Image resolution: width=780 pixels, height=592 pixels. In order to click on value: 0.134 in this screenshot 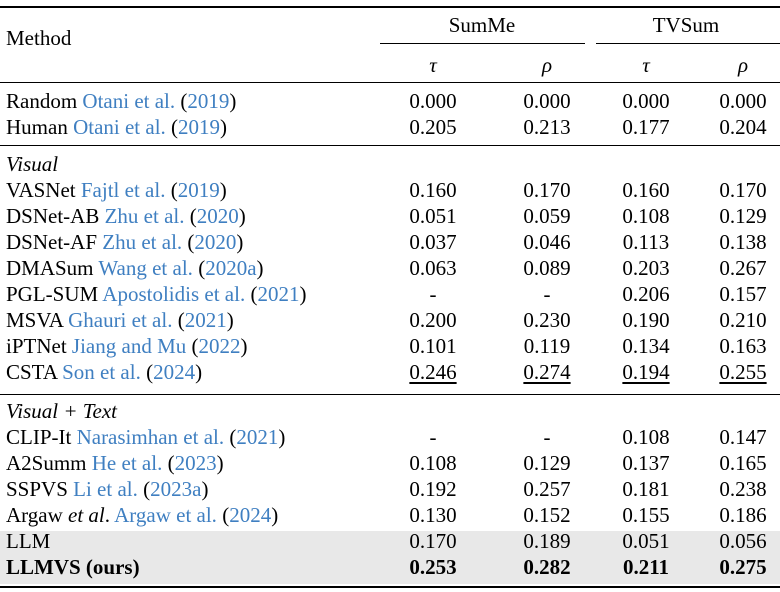, I will do `click(646, 346)`.